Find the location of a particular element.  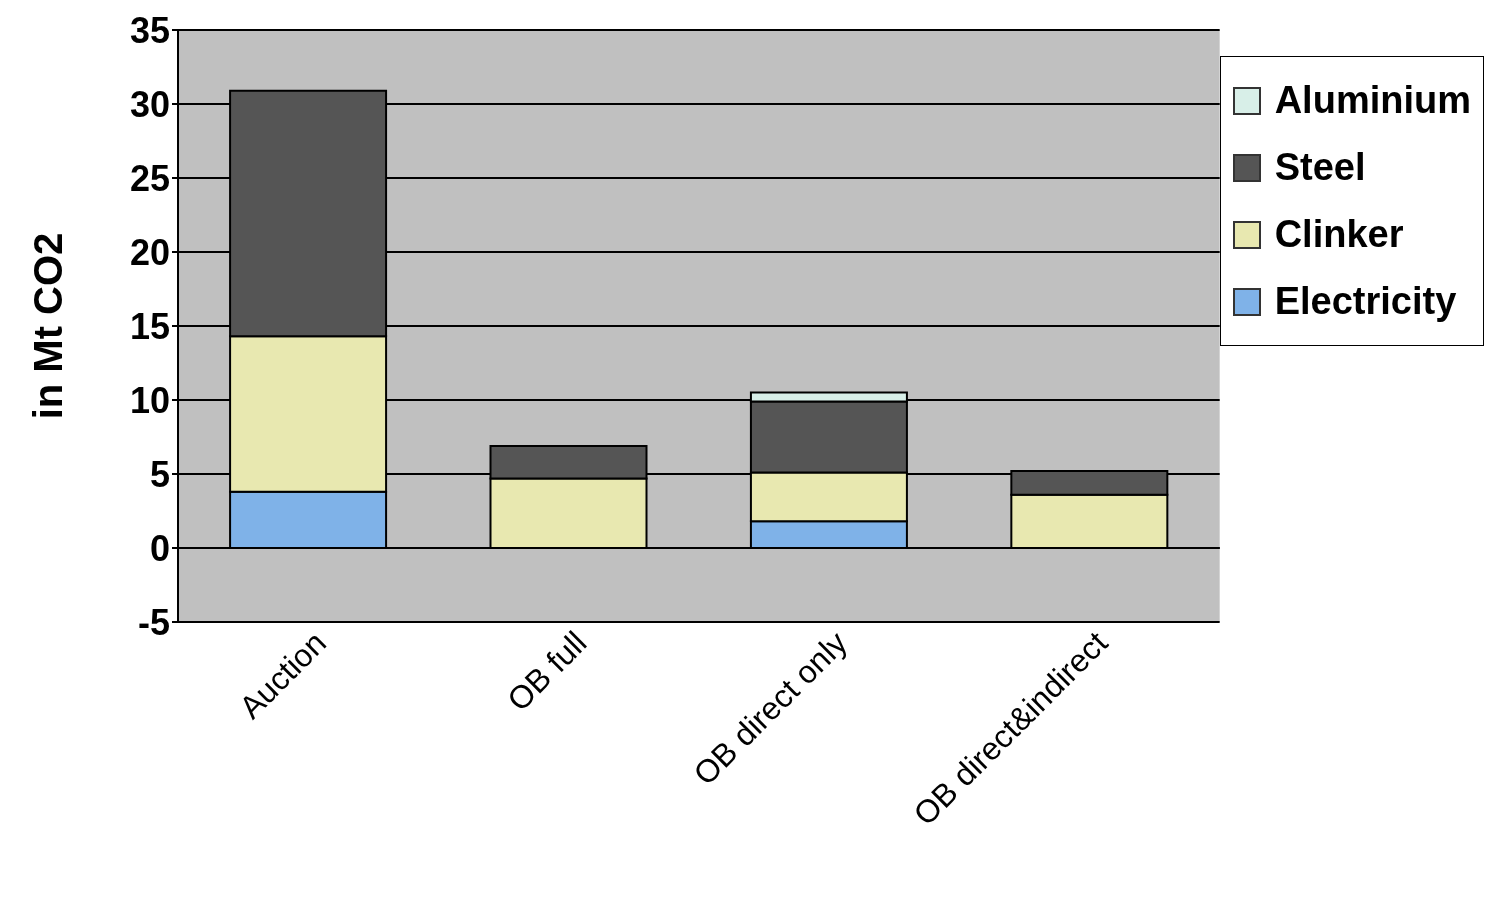

y-tick-label: 20 is located at coordinates (149, 252).